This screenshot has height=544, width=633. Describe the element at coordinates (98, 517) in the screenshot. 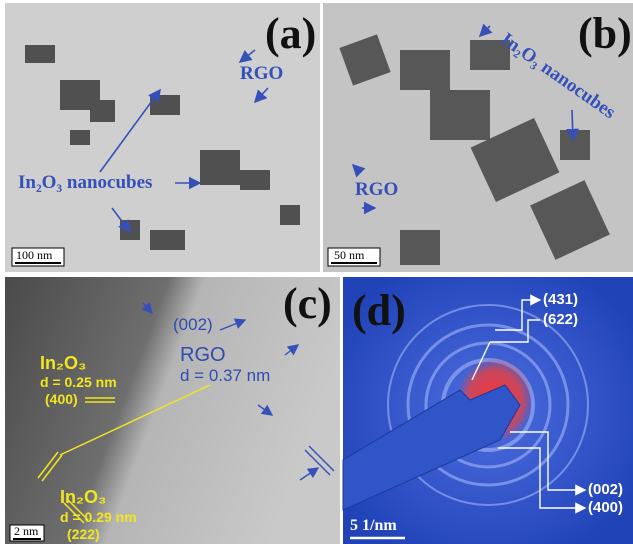

I see `annotation: d = 0.29 nm` at that location.